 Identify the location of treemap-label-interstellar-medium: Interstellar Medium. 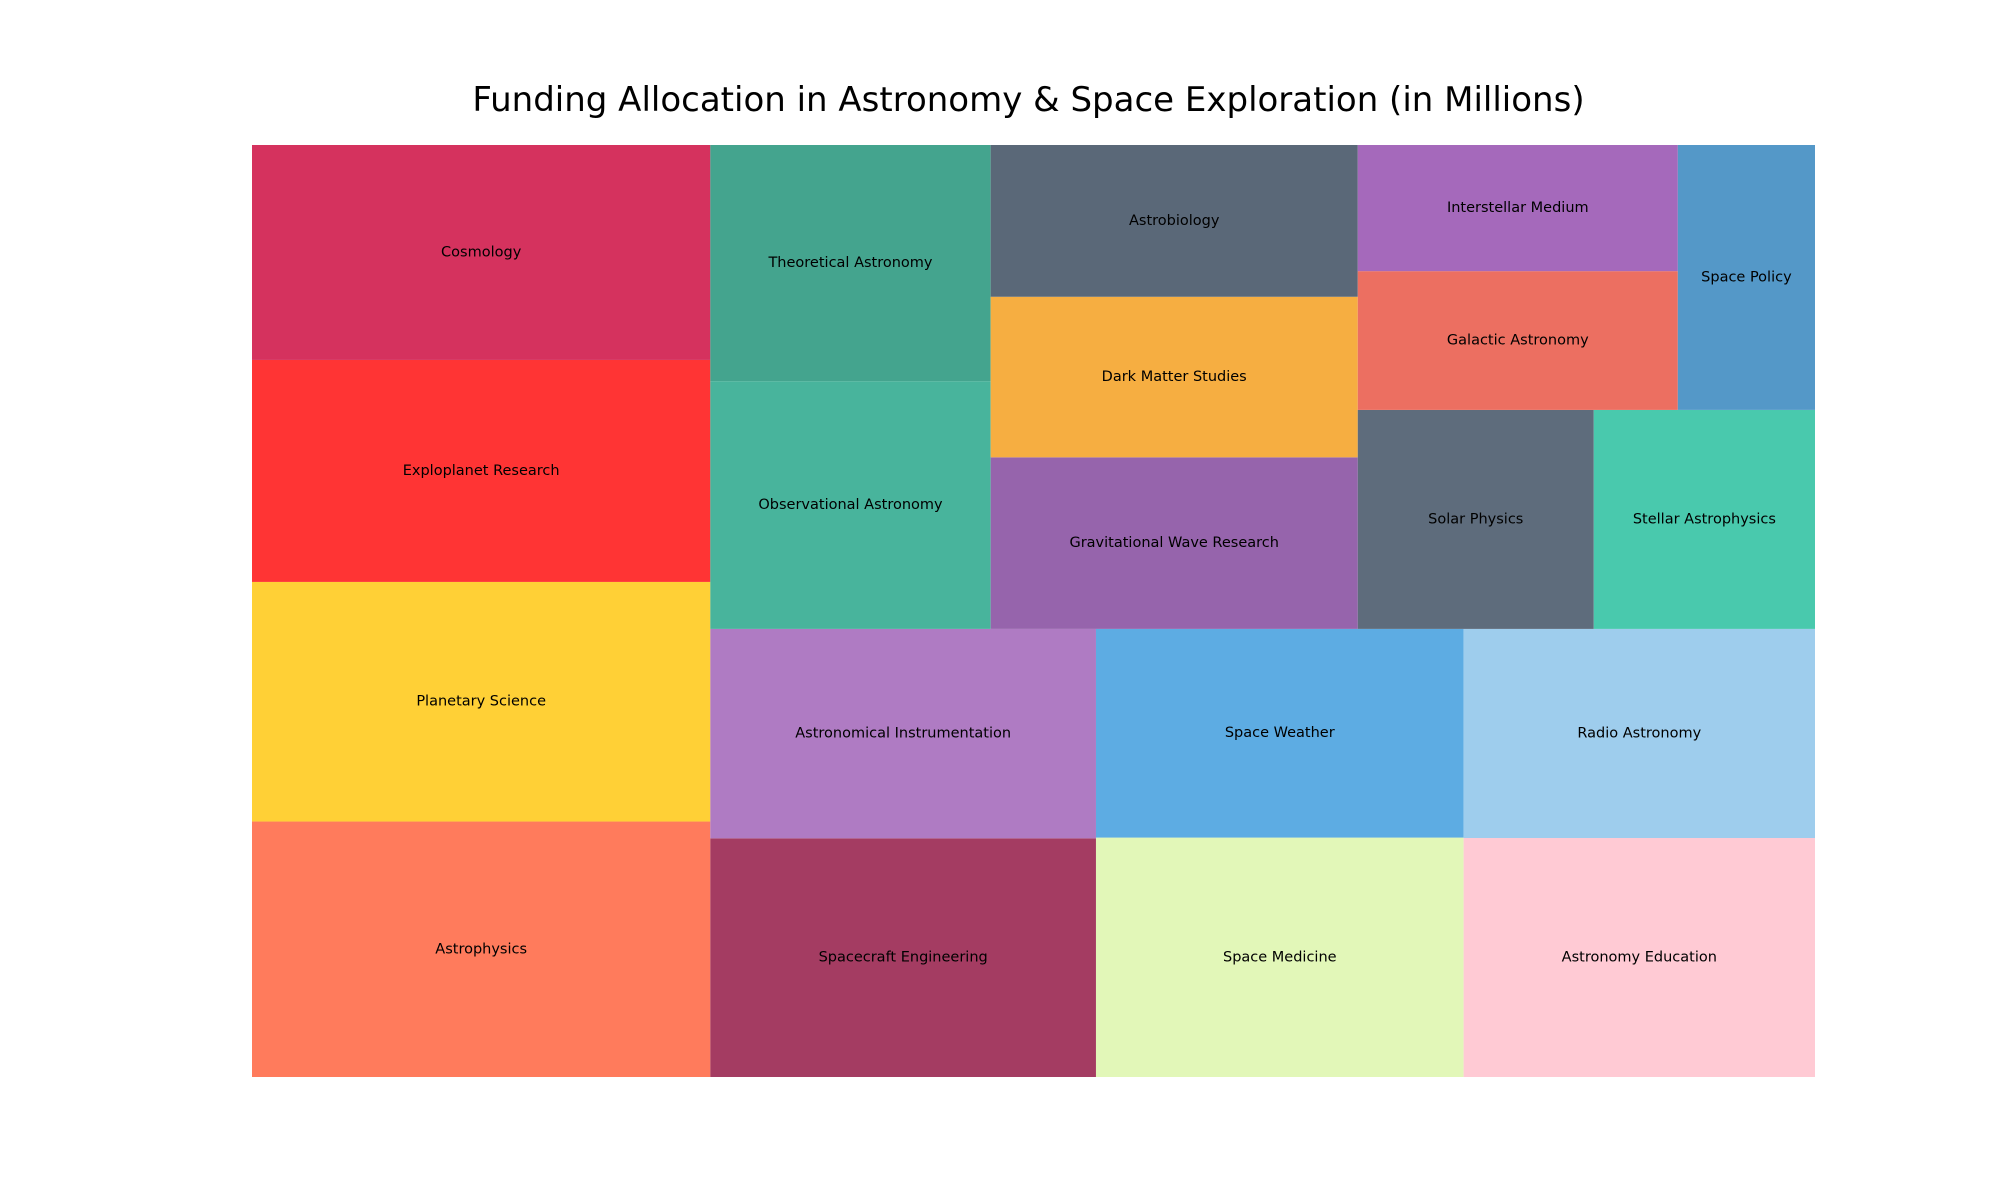
(1518, 208).